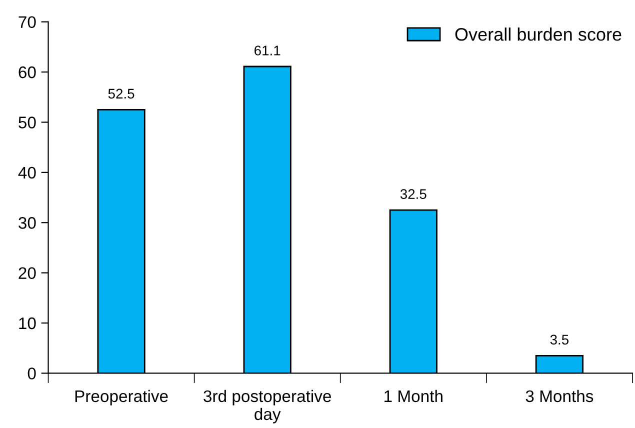  Describe the element at coordinates (32, 374) in the screenshot. I see `y-tick-label: 0` at that location.